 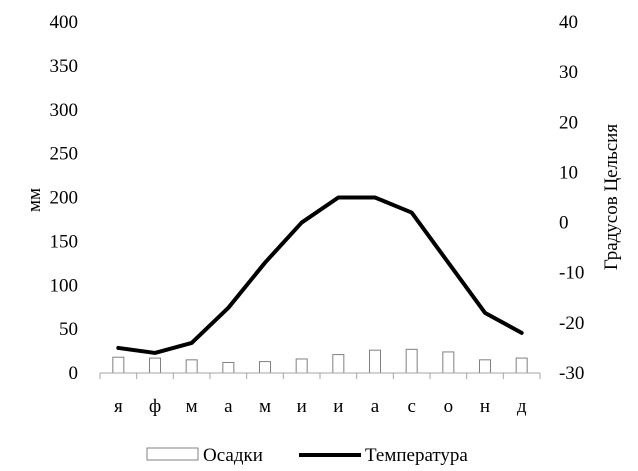 What do you see at coordinates (34, 200) in the screenshot?
I see `left-axis-title: мм` at bounding box center [34, 200].